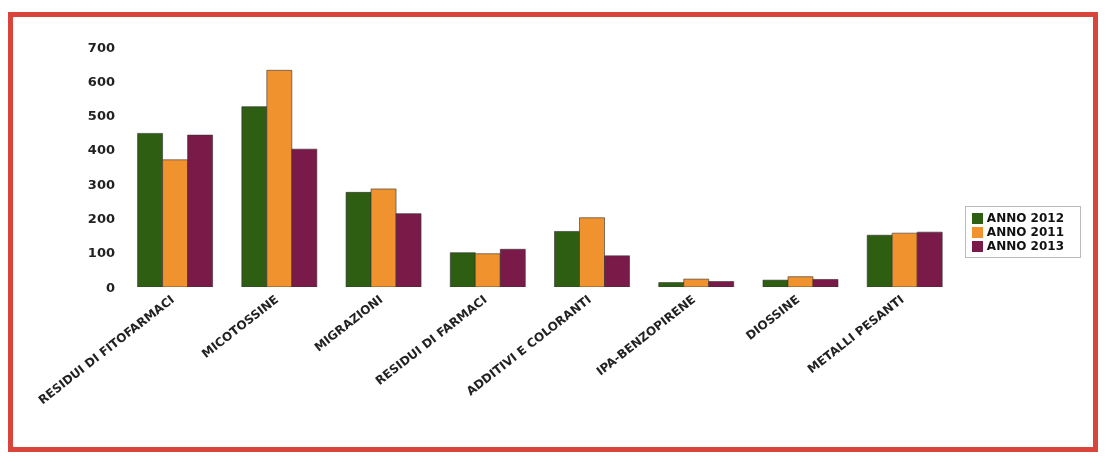 This screenshot has height=464, width=1112. Describe the element at coordinates (101, 150) in the screenshot. I see `y-tick-label: 400` at that location.